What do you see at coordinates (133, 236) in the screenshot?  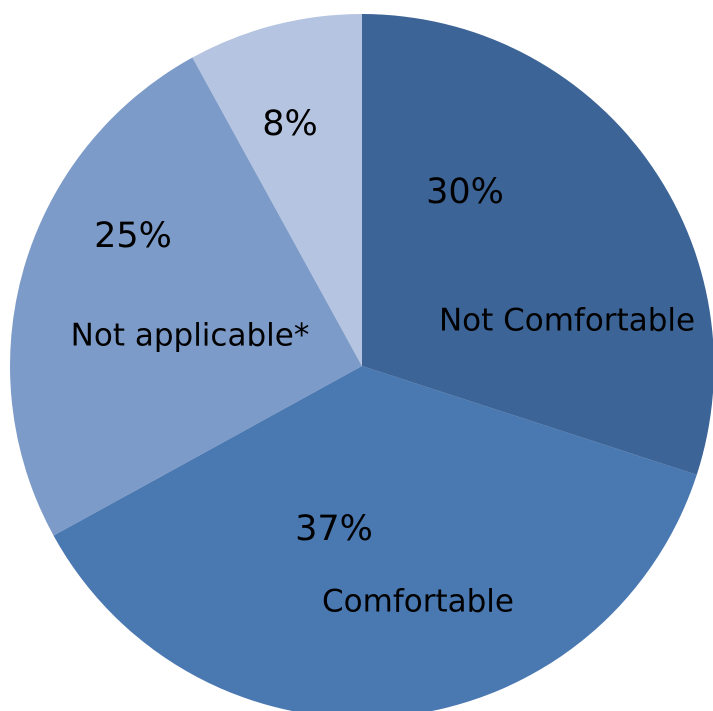 I see `slice-value-label: 25%` at bounding box center [133, 236].